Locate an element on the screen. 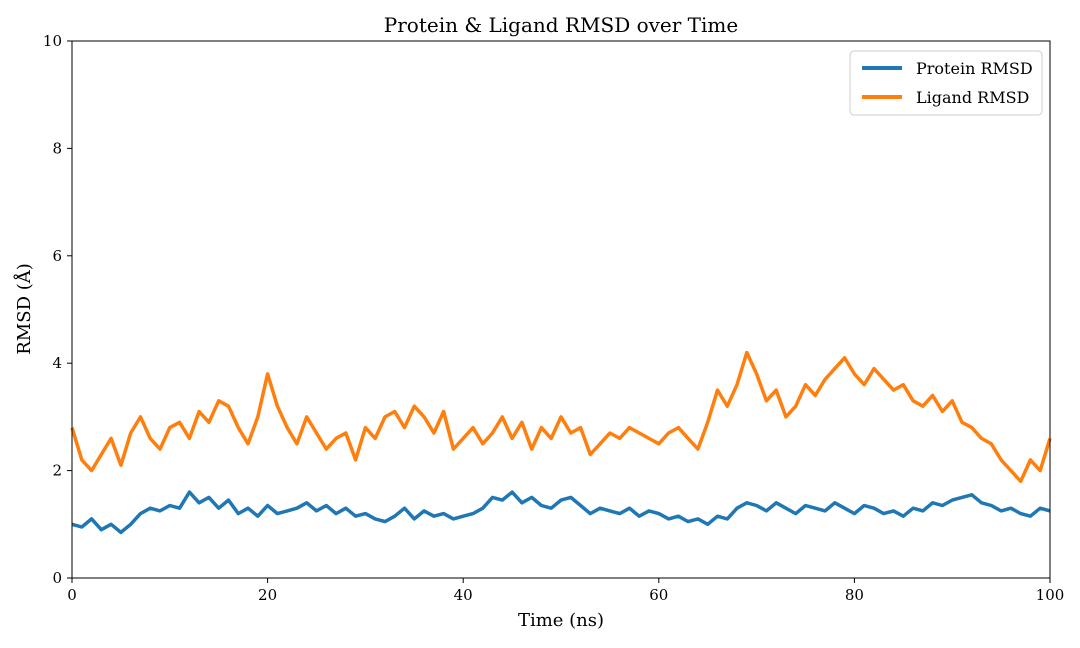  protein-rmsd-line is located at coordinates (561, 512).